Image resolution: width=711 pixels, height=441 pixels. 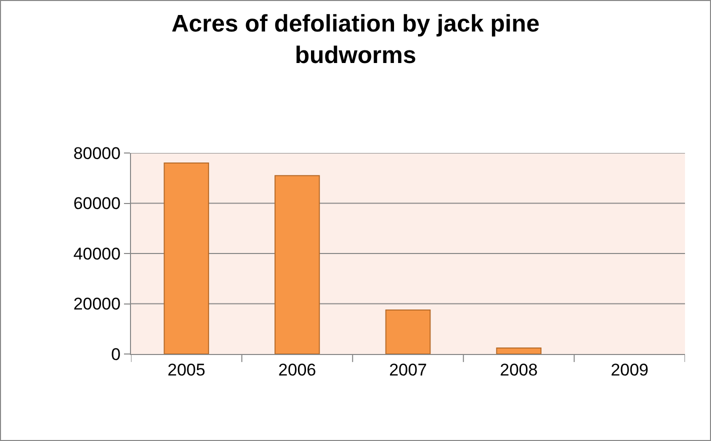 I want to click on x-tick-label: 2006, so click(x=297, y=370).